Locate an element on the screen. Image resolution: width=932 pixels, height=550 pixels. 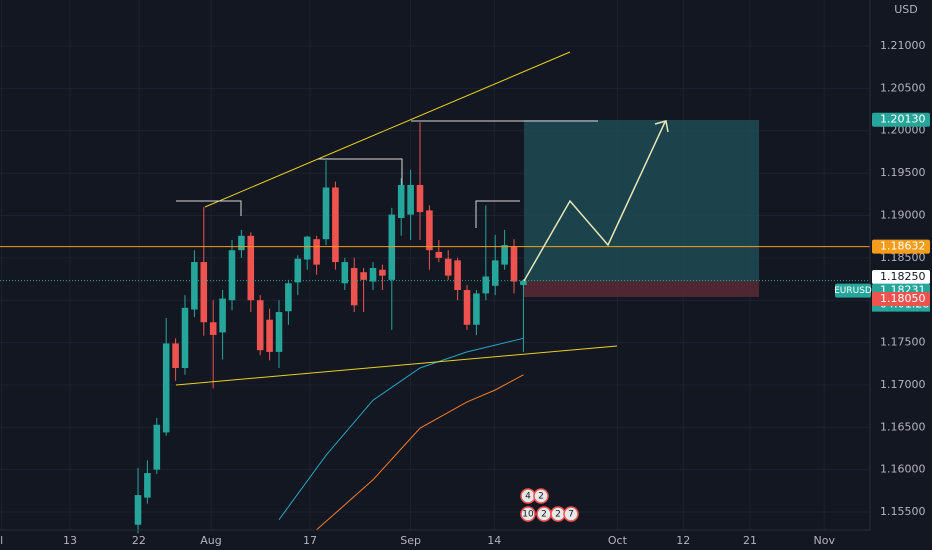
y-tick-label: 1.16500 is located at coordinates (903, 426).